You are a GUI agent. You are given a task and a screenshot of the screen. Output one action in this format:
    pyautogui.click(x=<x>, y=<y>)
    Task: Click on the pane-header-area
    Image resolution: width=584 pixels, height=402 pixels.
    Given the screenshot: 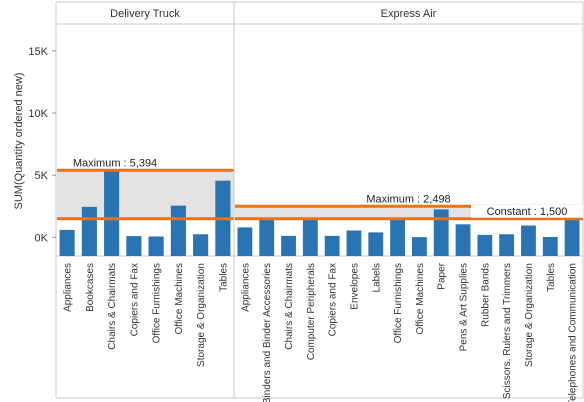 What is the action you would take?
    pyautogui.click(x=319, y=13)
    